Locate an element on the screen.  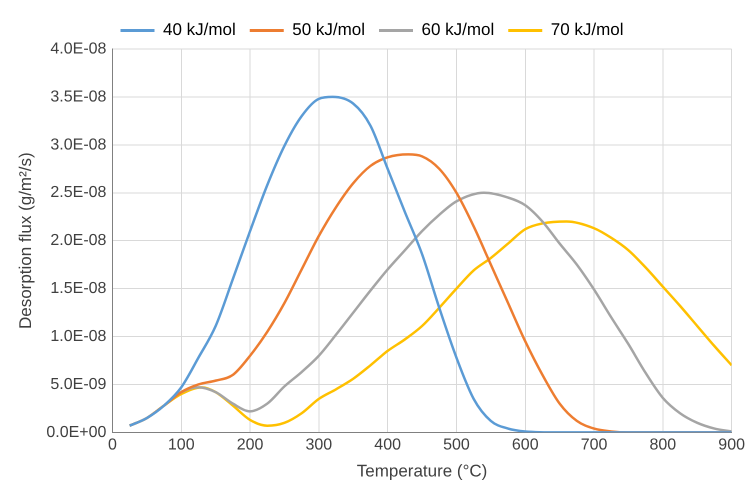
legend-label: 50 kJ/mol is located at coordinates (328, 30).